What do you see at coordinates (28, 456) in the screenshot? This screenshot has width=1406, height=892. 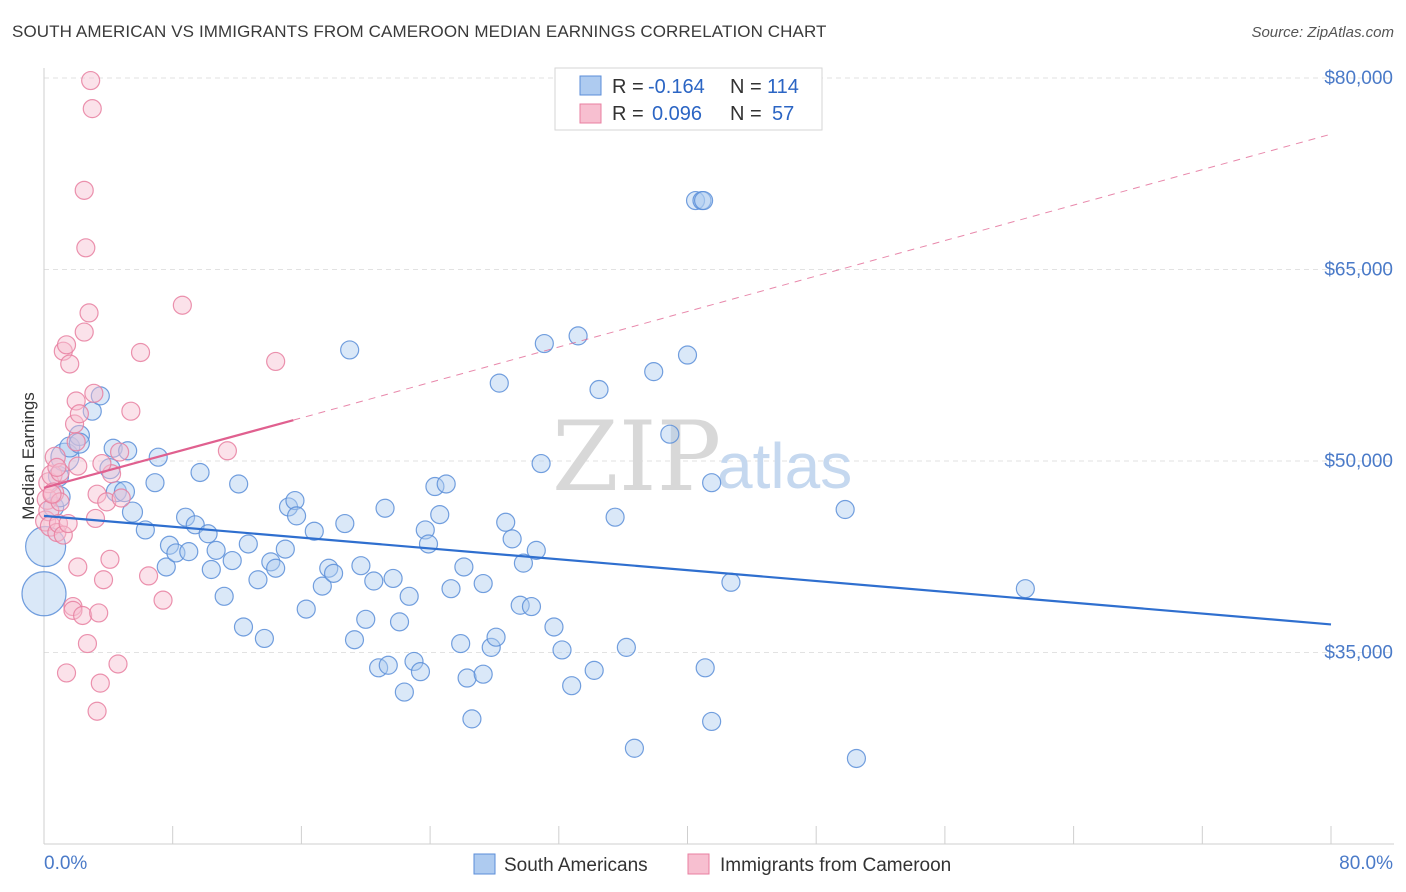 I see `y-axis-label: Median Earnings` at bounding box center [28, 456].